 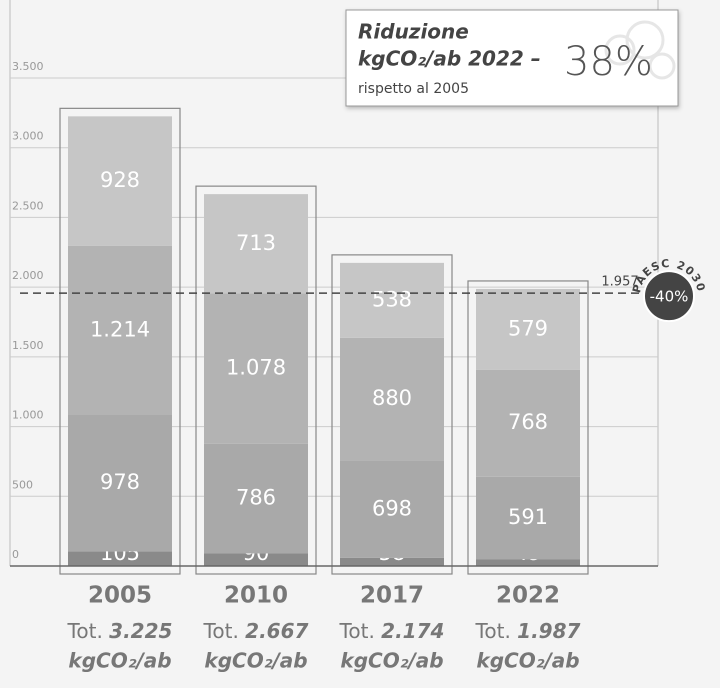 I want to click on total-label: Tot. 2.667, so click(x=256, y=631).